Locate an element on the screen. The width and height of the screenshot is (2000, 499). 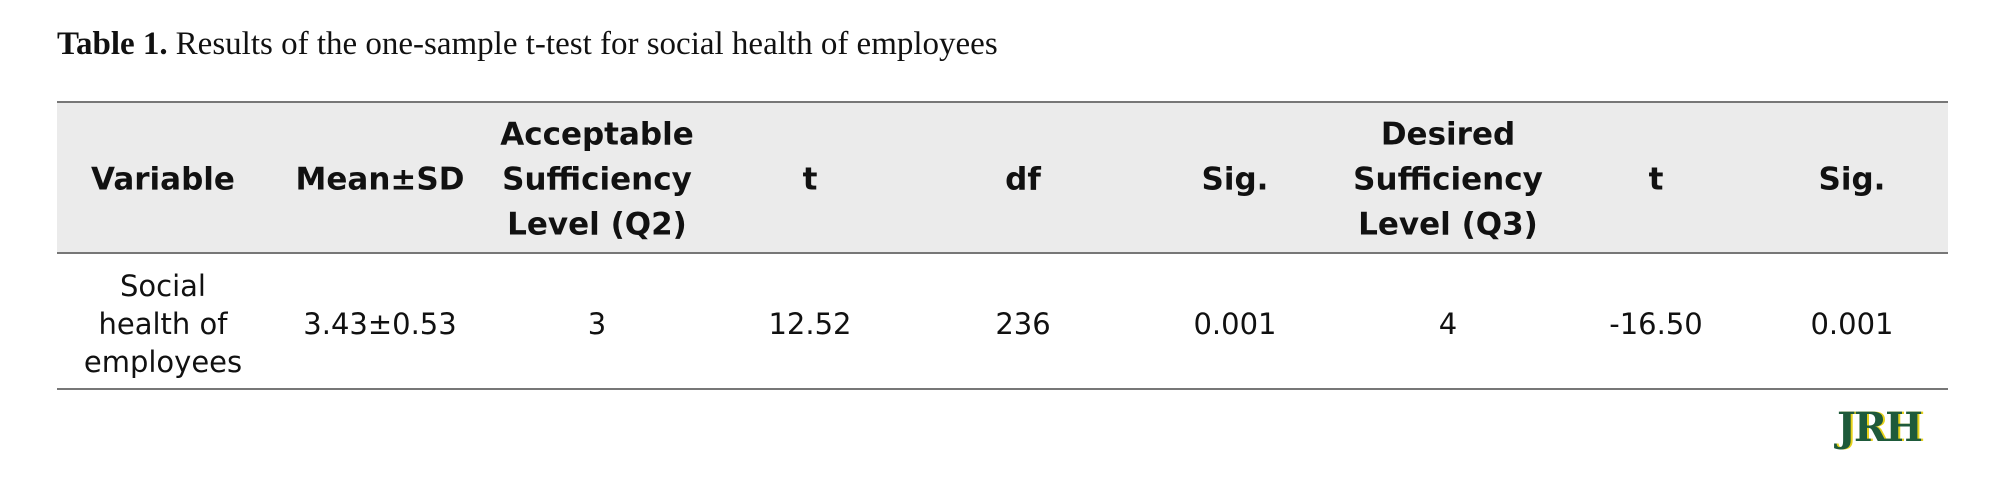
cell-line: Level (Q2) is located at coordinates (597, 224).